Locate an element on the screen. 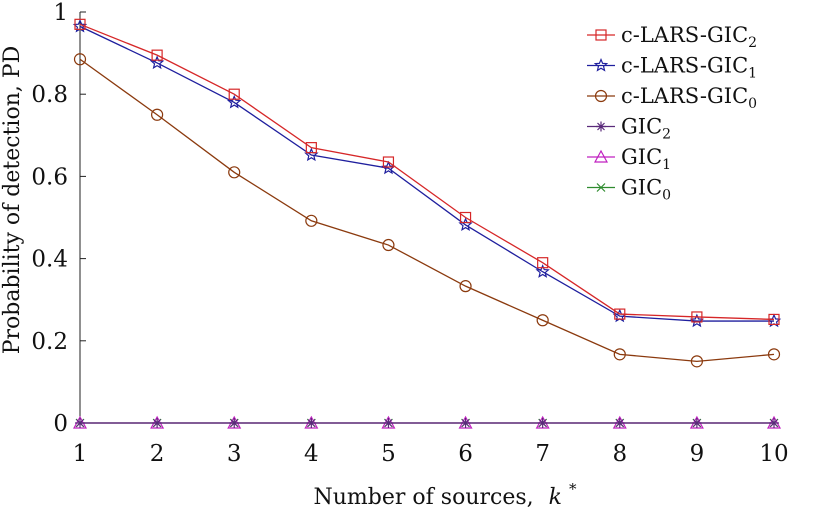 This screenshot has height=513, width=814. x-axis-label-sup: * is located at coordinates (573, 489).